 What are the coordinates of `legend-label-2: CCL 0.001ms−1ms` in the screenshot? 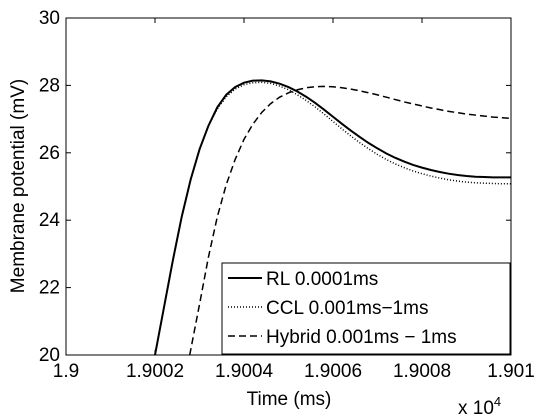 It's located at (347, 308).